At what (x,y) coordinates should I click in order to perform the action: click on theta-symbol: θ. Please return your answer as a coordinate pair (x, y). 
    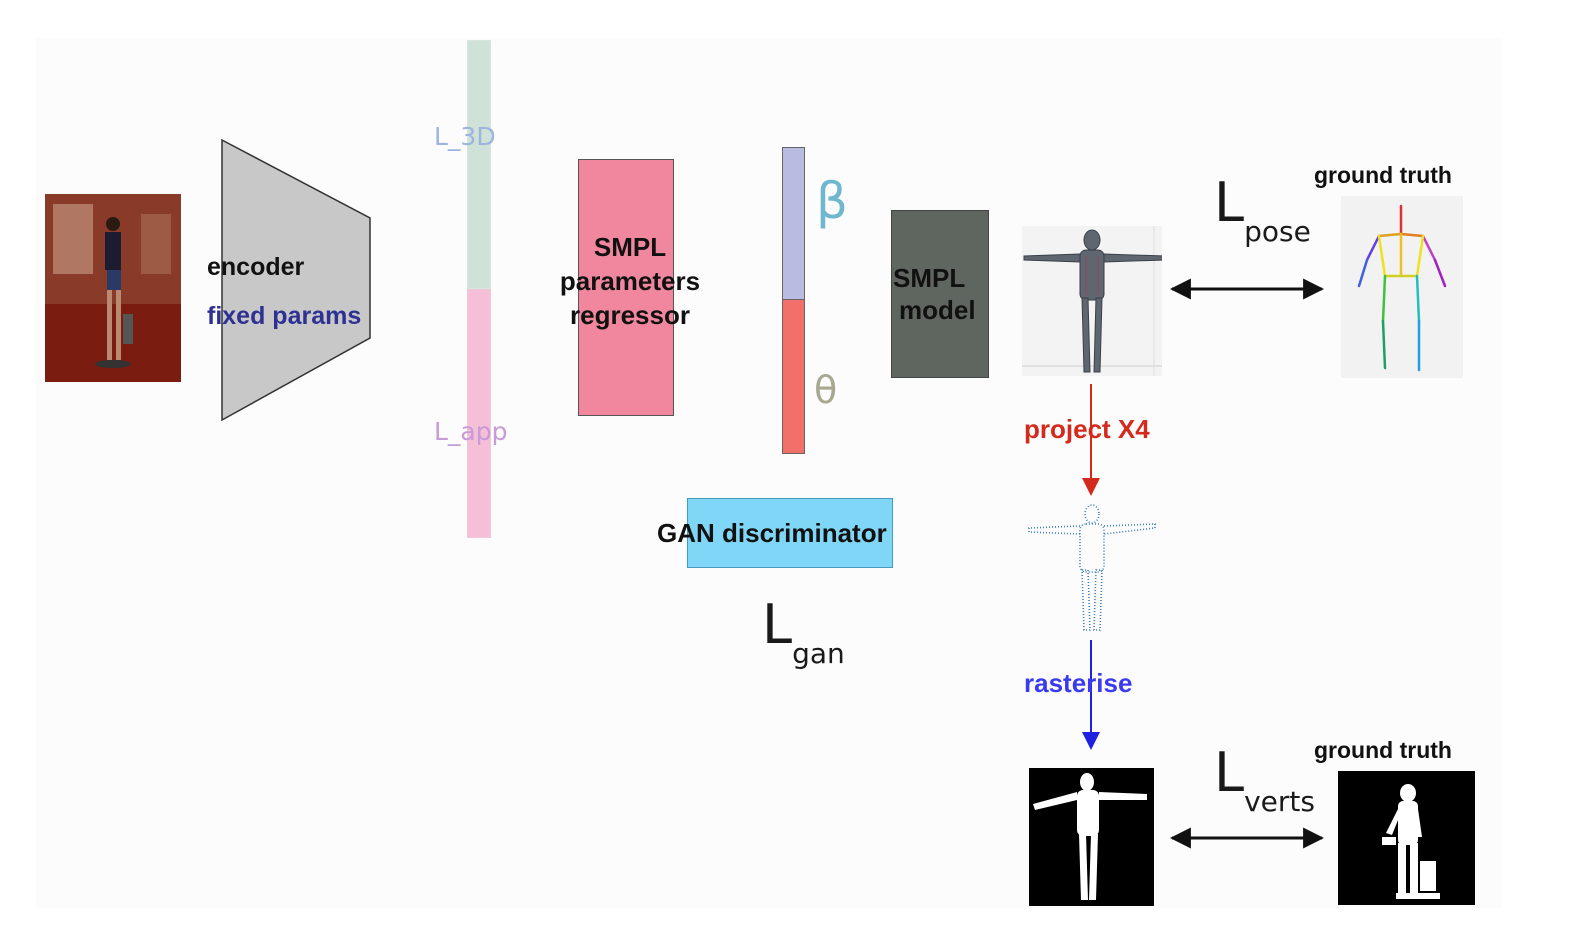
    Looking at the image, I should click on (826, 390).